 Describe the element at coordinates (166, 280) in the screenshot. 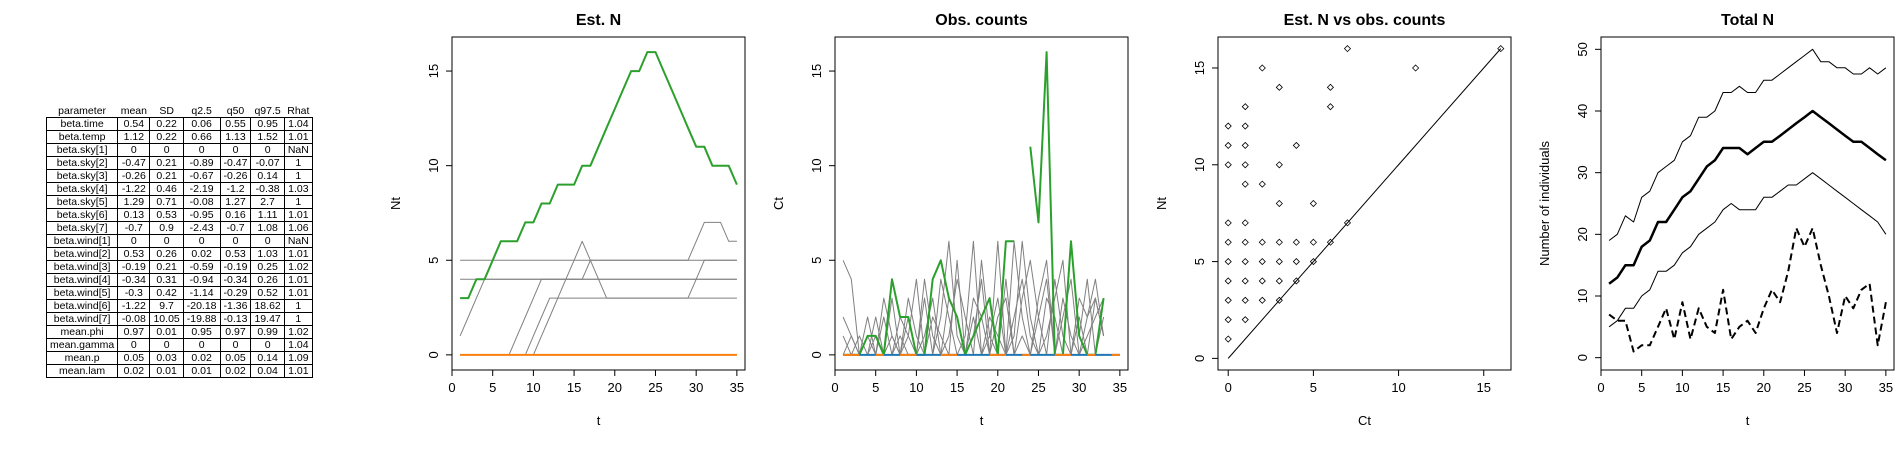

I see `table-cell-value: 0.31` at that location.